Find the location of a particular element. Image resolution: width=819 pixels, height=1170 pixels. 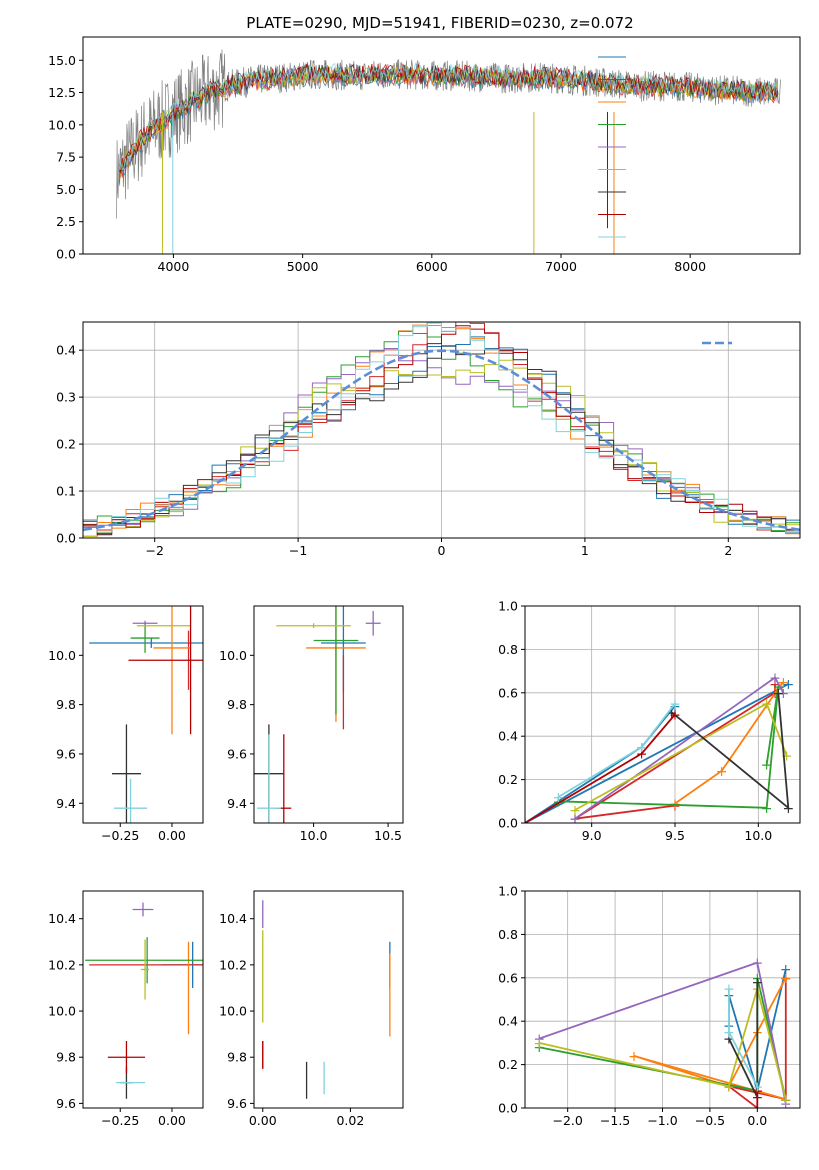

y-tick-label: 15.0 is located at coordinates (62, 60).